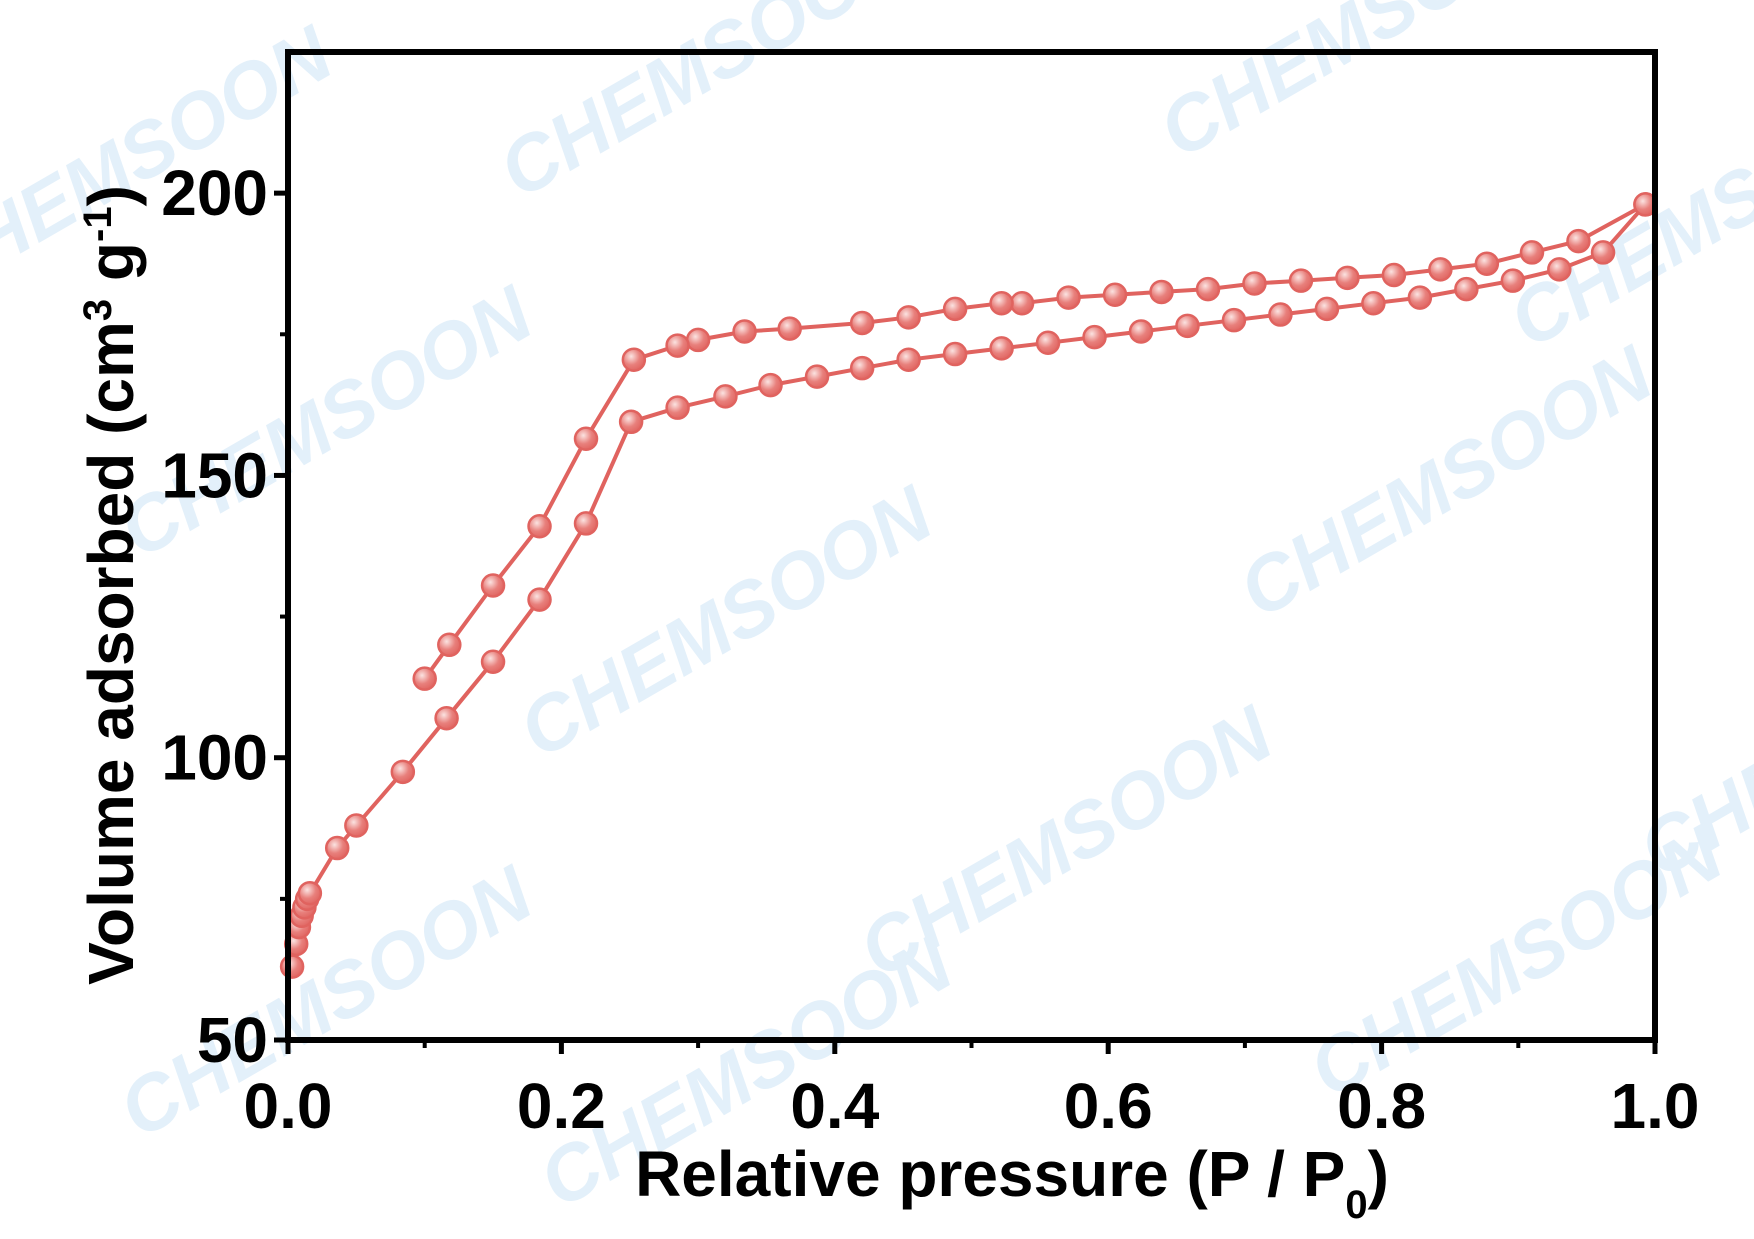  What do you see at coordinates (214, 475) in the screenshot?
I see `y-tick-label: 150` at bounding box center [214, 475].